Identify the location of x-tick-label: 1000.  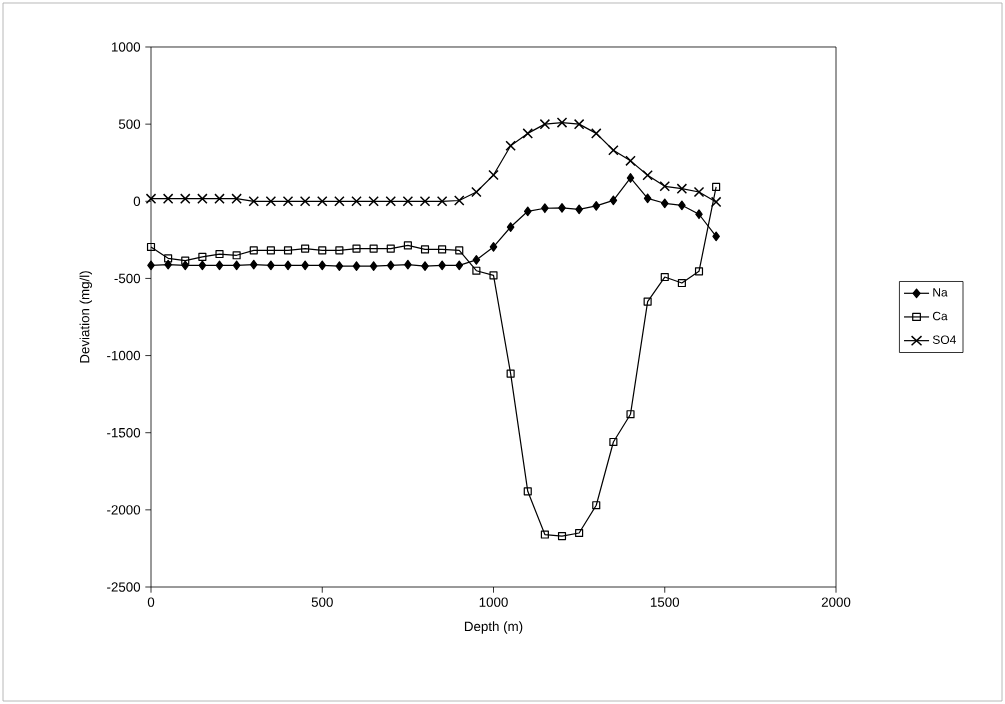
(493, 602).